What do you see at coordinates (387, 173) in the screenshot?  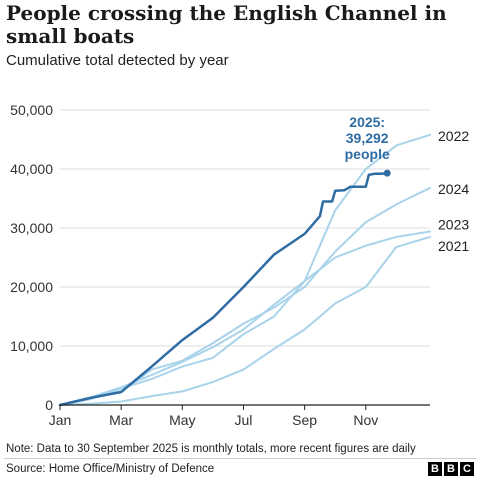 I see `series-end-marker-2025` at bounding box center [387, 173].